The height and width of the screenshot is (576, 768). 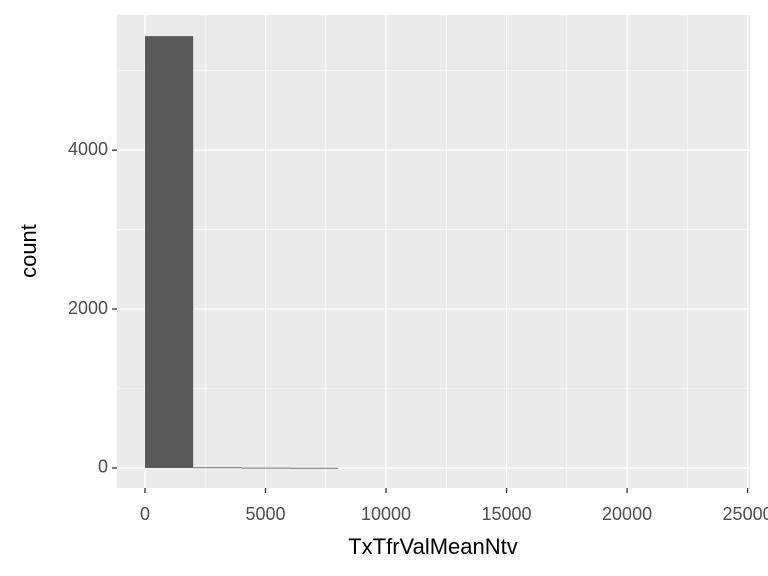 What do you see at coordinates (433, 546) in the screenshot?
I see `x-axis-title: TxTfrValMeanNtv` at bounding box center [433, 546].